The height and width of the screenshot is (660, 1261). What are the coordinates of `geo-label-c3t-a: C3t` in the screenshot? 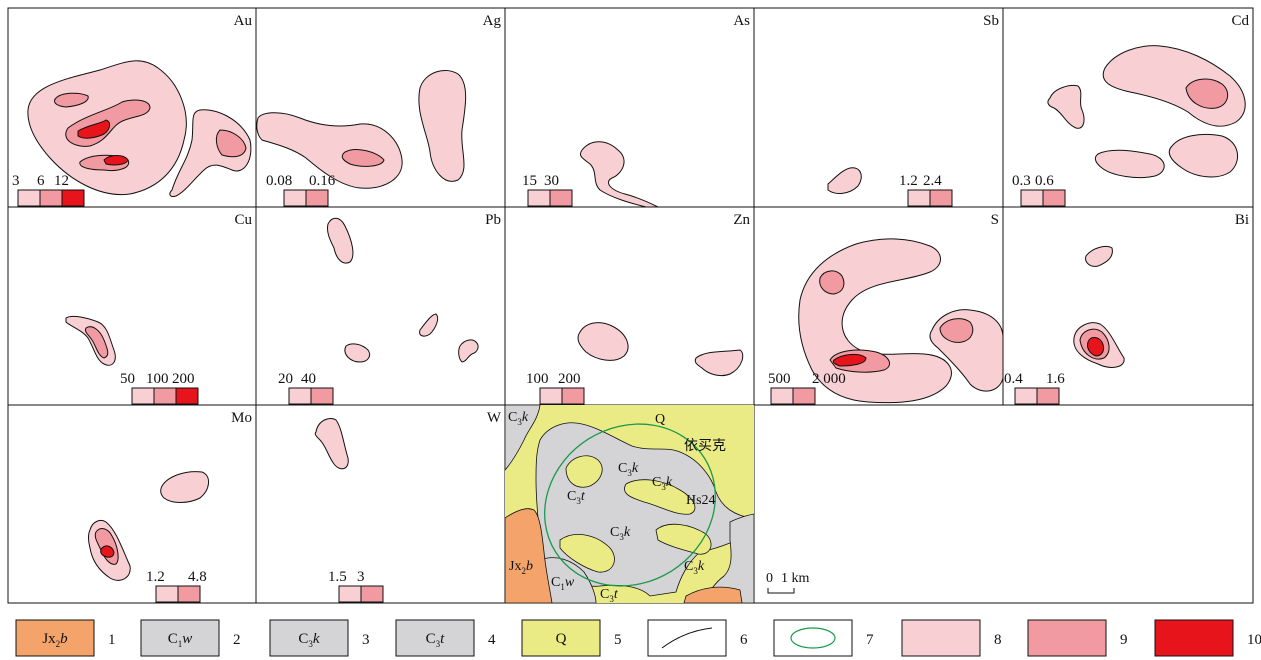 It's located at (576, 497).